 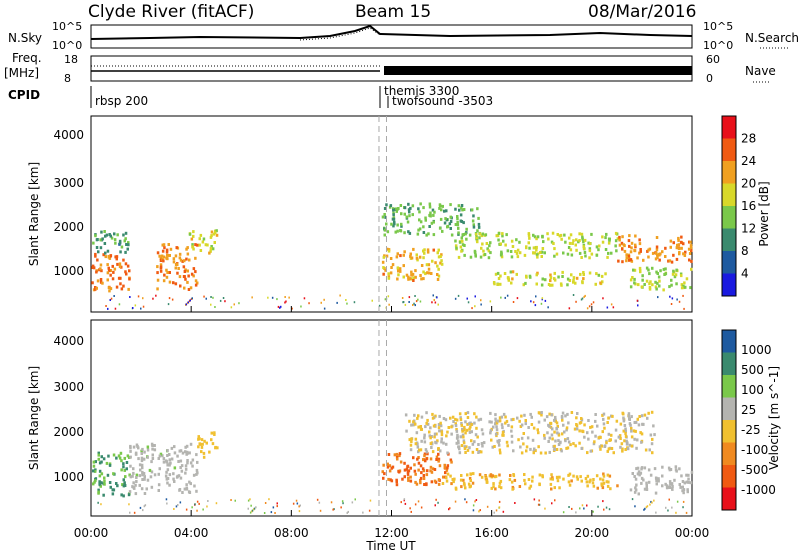 What do you see at coordinates (748, 161) in the screenshot?
I see `colorbar-tick: 24` at bounding box center [748, 161].